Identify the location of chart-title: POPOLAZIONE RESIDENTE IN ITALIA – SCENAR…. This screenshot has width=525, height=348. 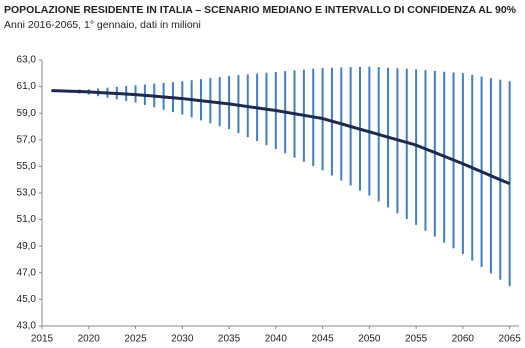
(260, 10).